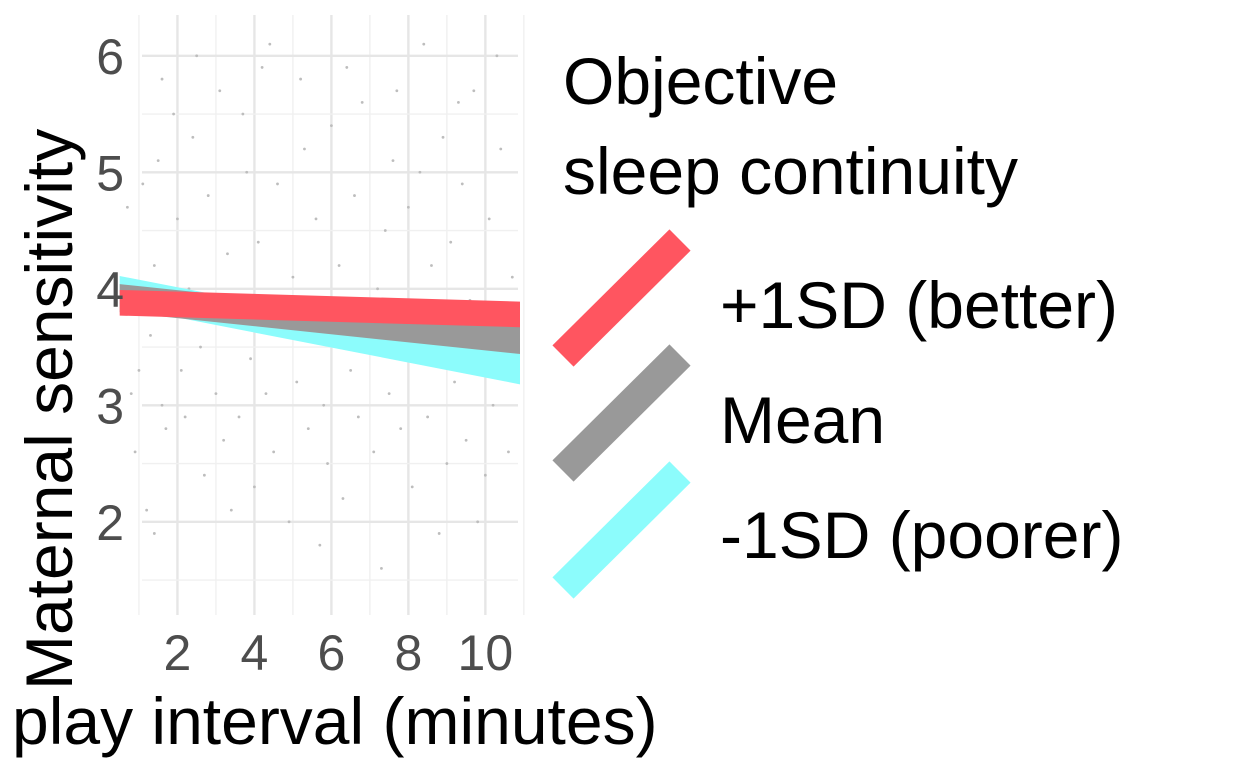 The image size is (1240, 766). I want to click on legend-key-poorer, so click(621, 530).